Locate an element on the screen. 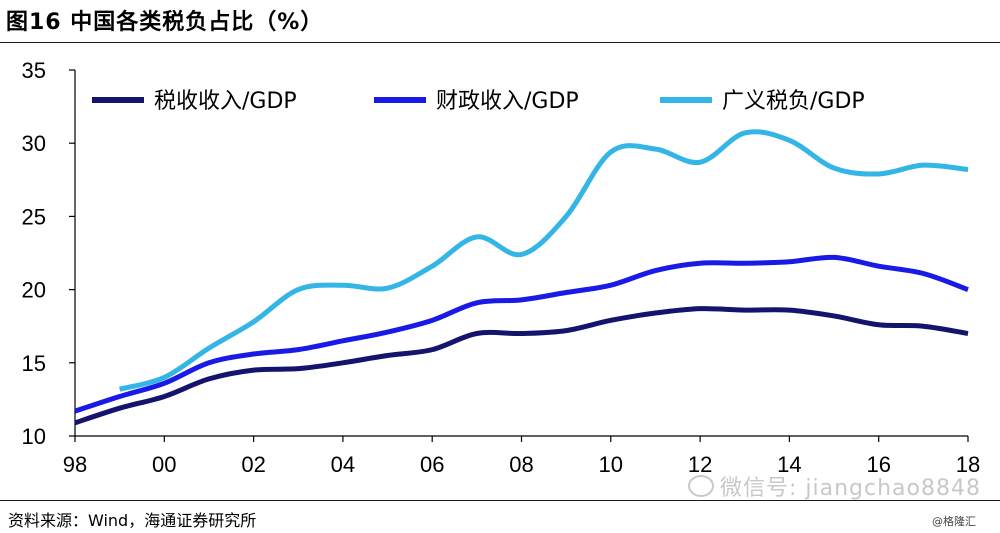 The width and height of the screenshot is (1000, 533). y-tick-label: 35 is located at coordinates (34, 70).